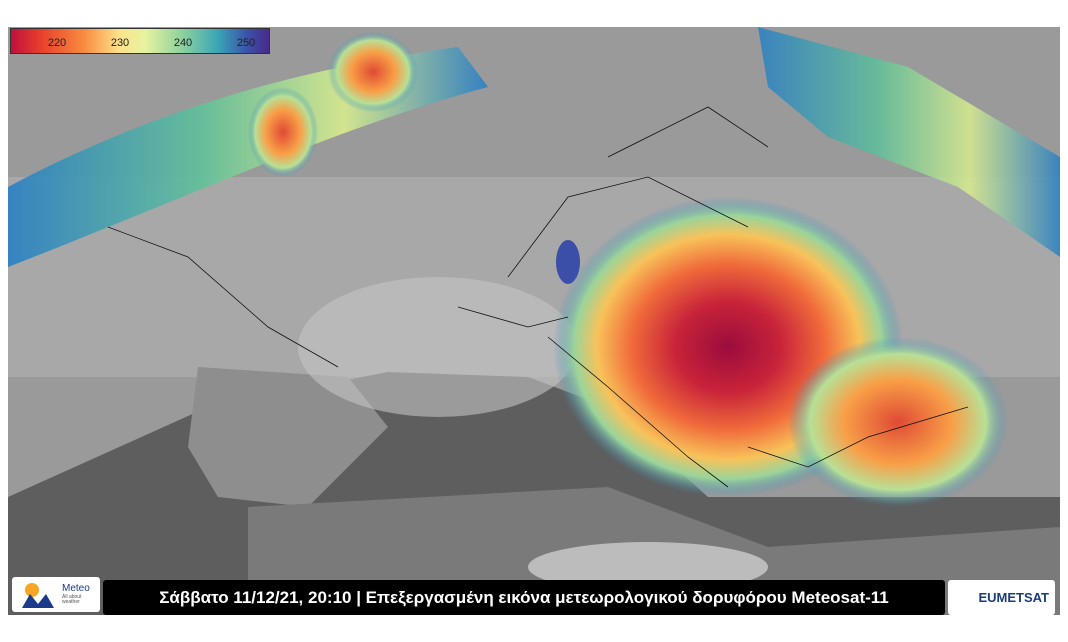 Image resolution: width=1068 pixels, height=642 pixels. What do you see at coordinates (288, 437) in the screenshot?
I see `iberia` at bounding box center [288, 437].